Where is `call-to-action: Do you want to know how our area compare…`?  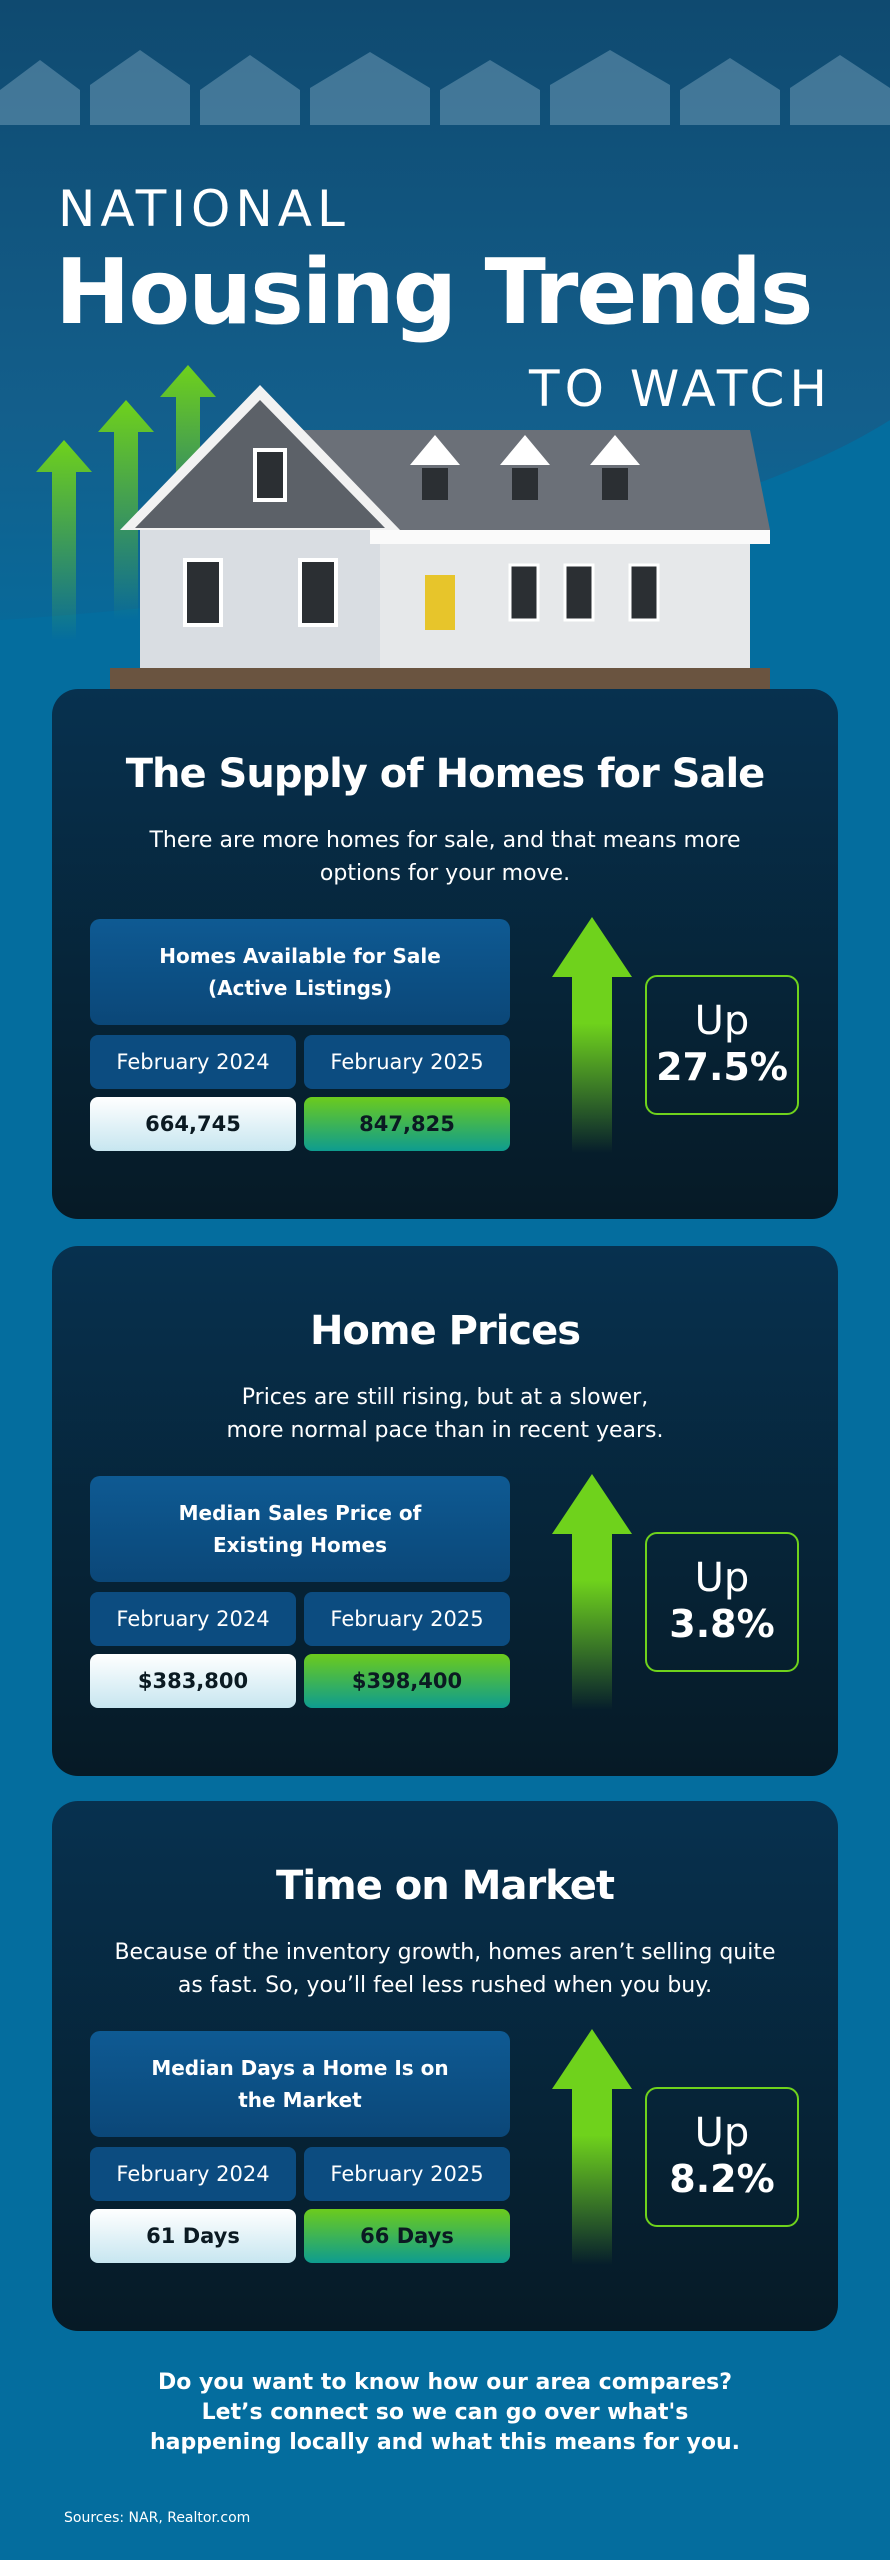 call-to-action: Do you want to know how our area compare… is located at coordinates (445, 2413).